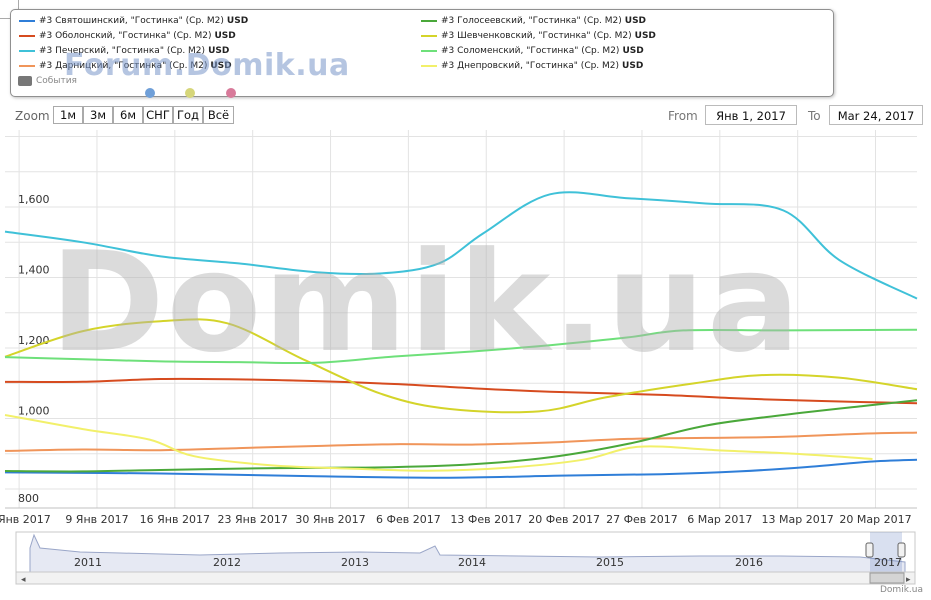 The width and height of the screenshot is (931, 600). I want to click on y-tick-label: 1,600, so click(34, 199).